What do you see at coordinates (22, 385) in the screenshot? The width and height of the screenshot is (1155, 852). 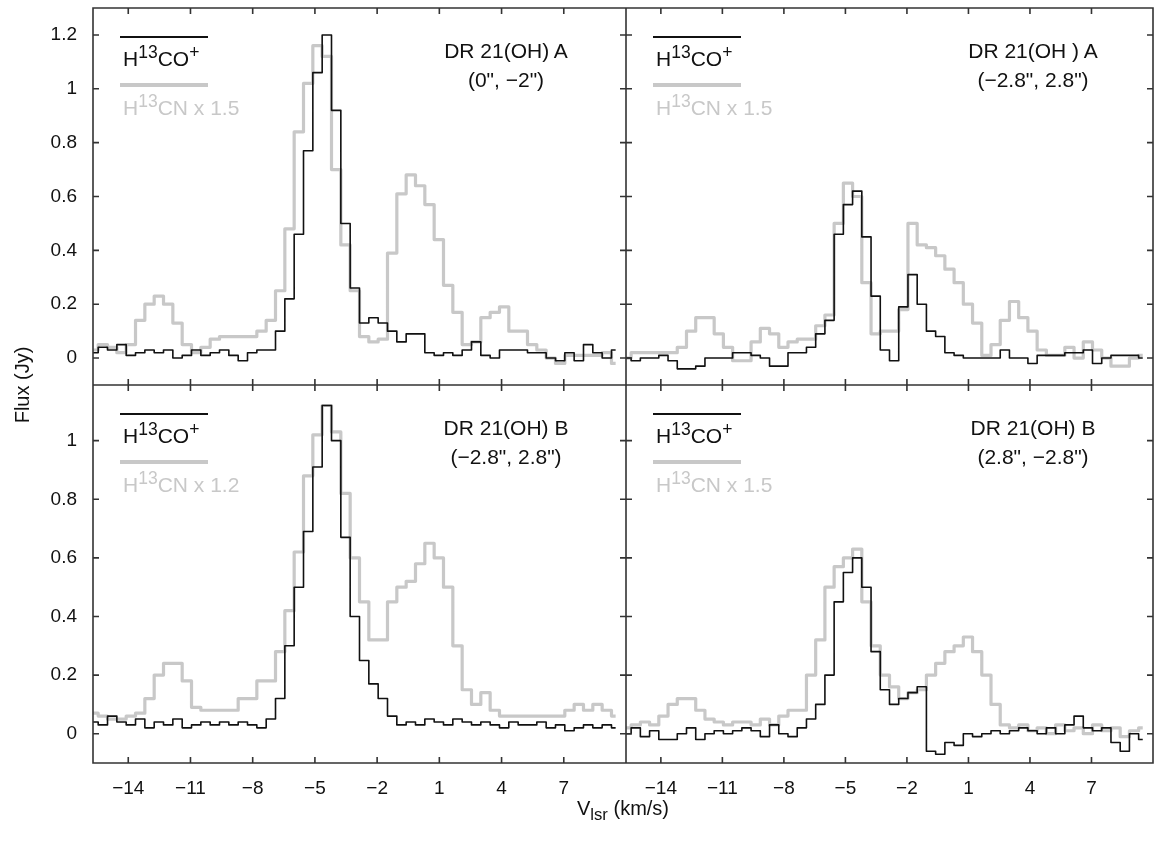 I see `y-axis-title: Flux (Jy)` at bounding box center [22, 385].